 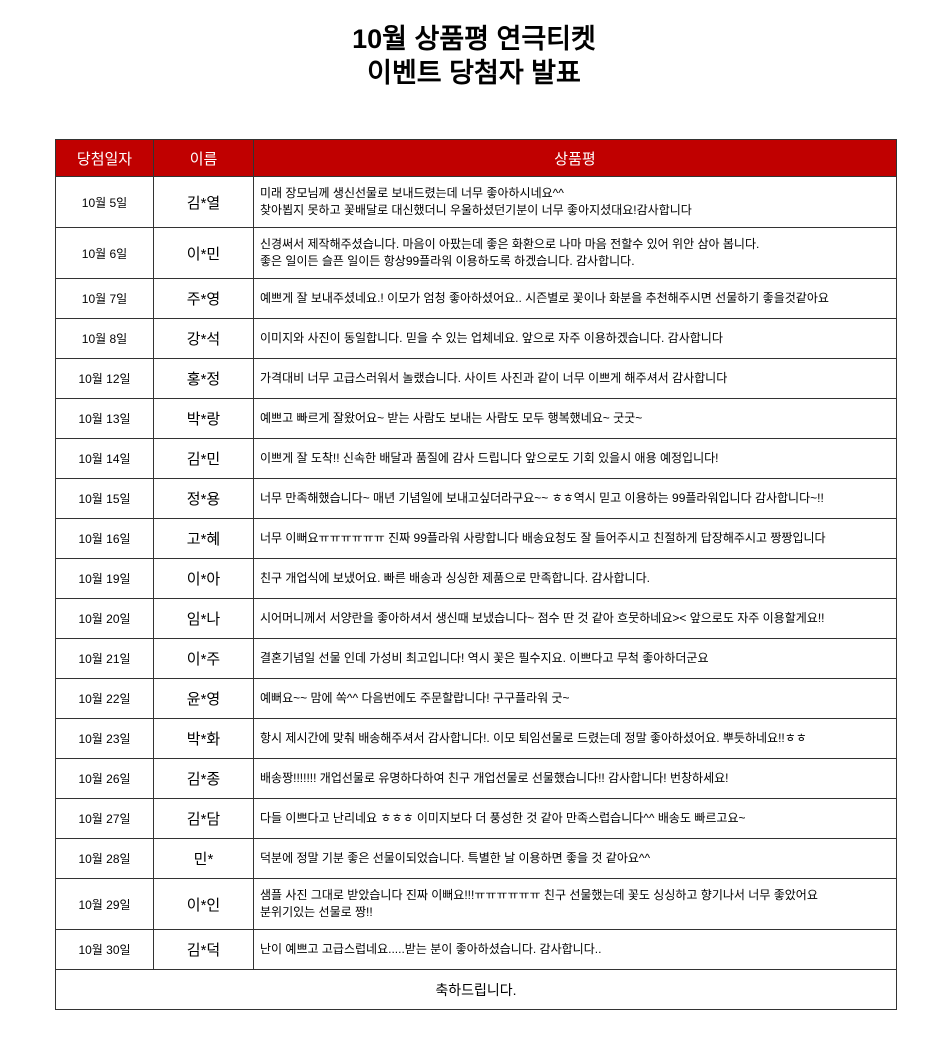 I want to click on name-cell: 김*열, so click(x=203, y=202).